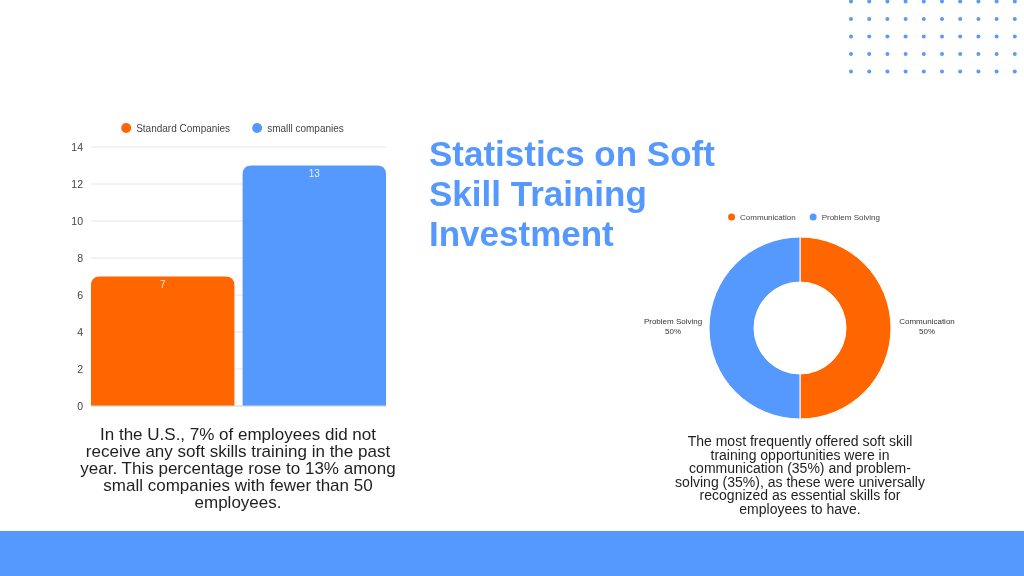 The width and height of the screenshot is (1024, 576). What do you see at coordinates (77, 146) in the screenshot?
I see `y-tick-label: 14` at bounding box center [77, 146].